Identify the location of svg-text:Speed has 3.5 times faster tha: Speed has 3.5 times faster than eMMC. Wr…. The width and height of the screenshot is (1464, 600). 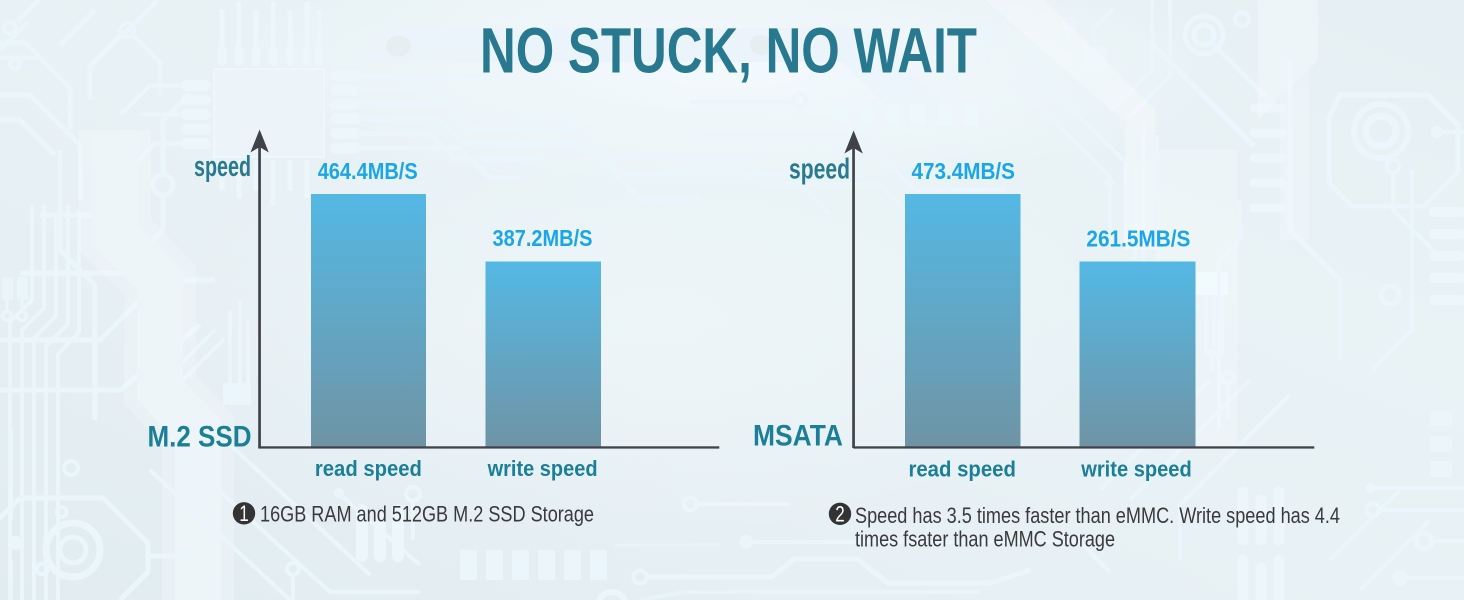
(1097, 515).